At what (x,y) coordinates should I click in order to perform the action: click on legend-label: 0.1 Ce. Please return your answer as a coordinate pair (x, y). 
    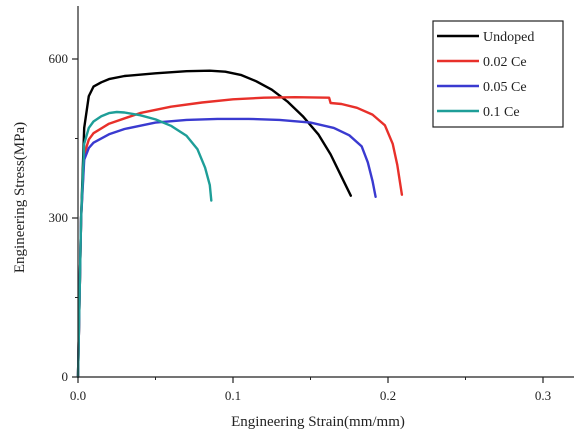
    Looking at the image, I should click on (501, 112).